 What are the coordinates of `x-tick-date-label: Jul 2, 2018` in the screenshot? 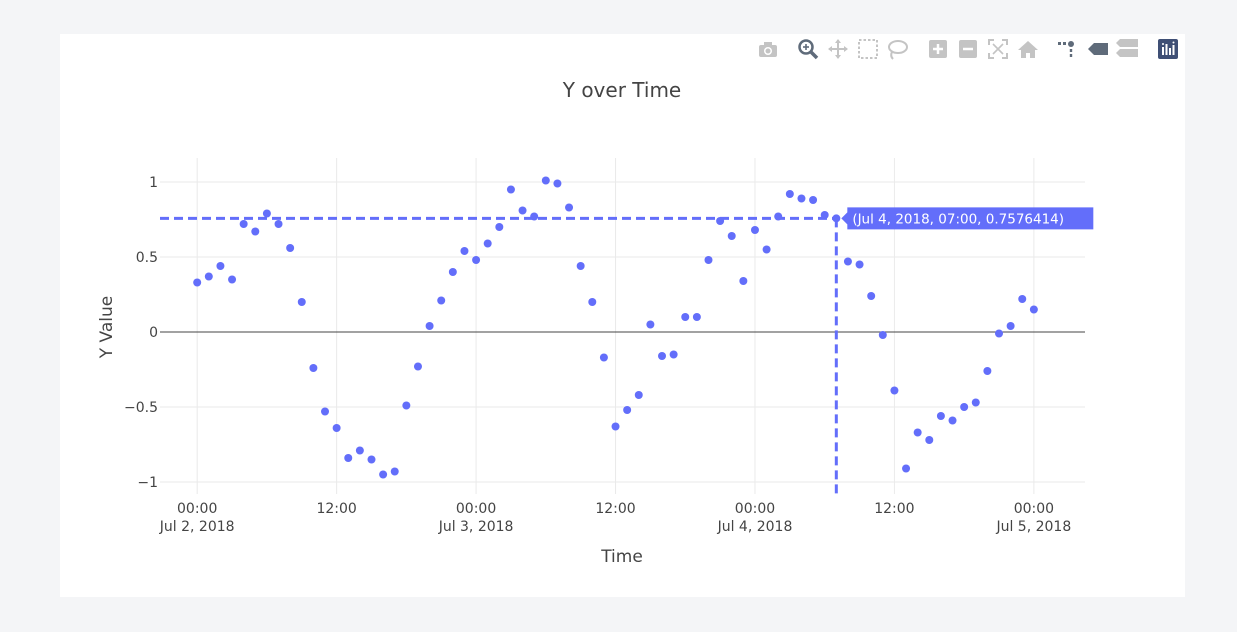 It's located at (197, 527).